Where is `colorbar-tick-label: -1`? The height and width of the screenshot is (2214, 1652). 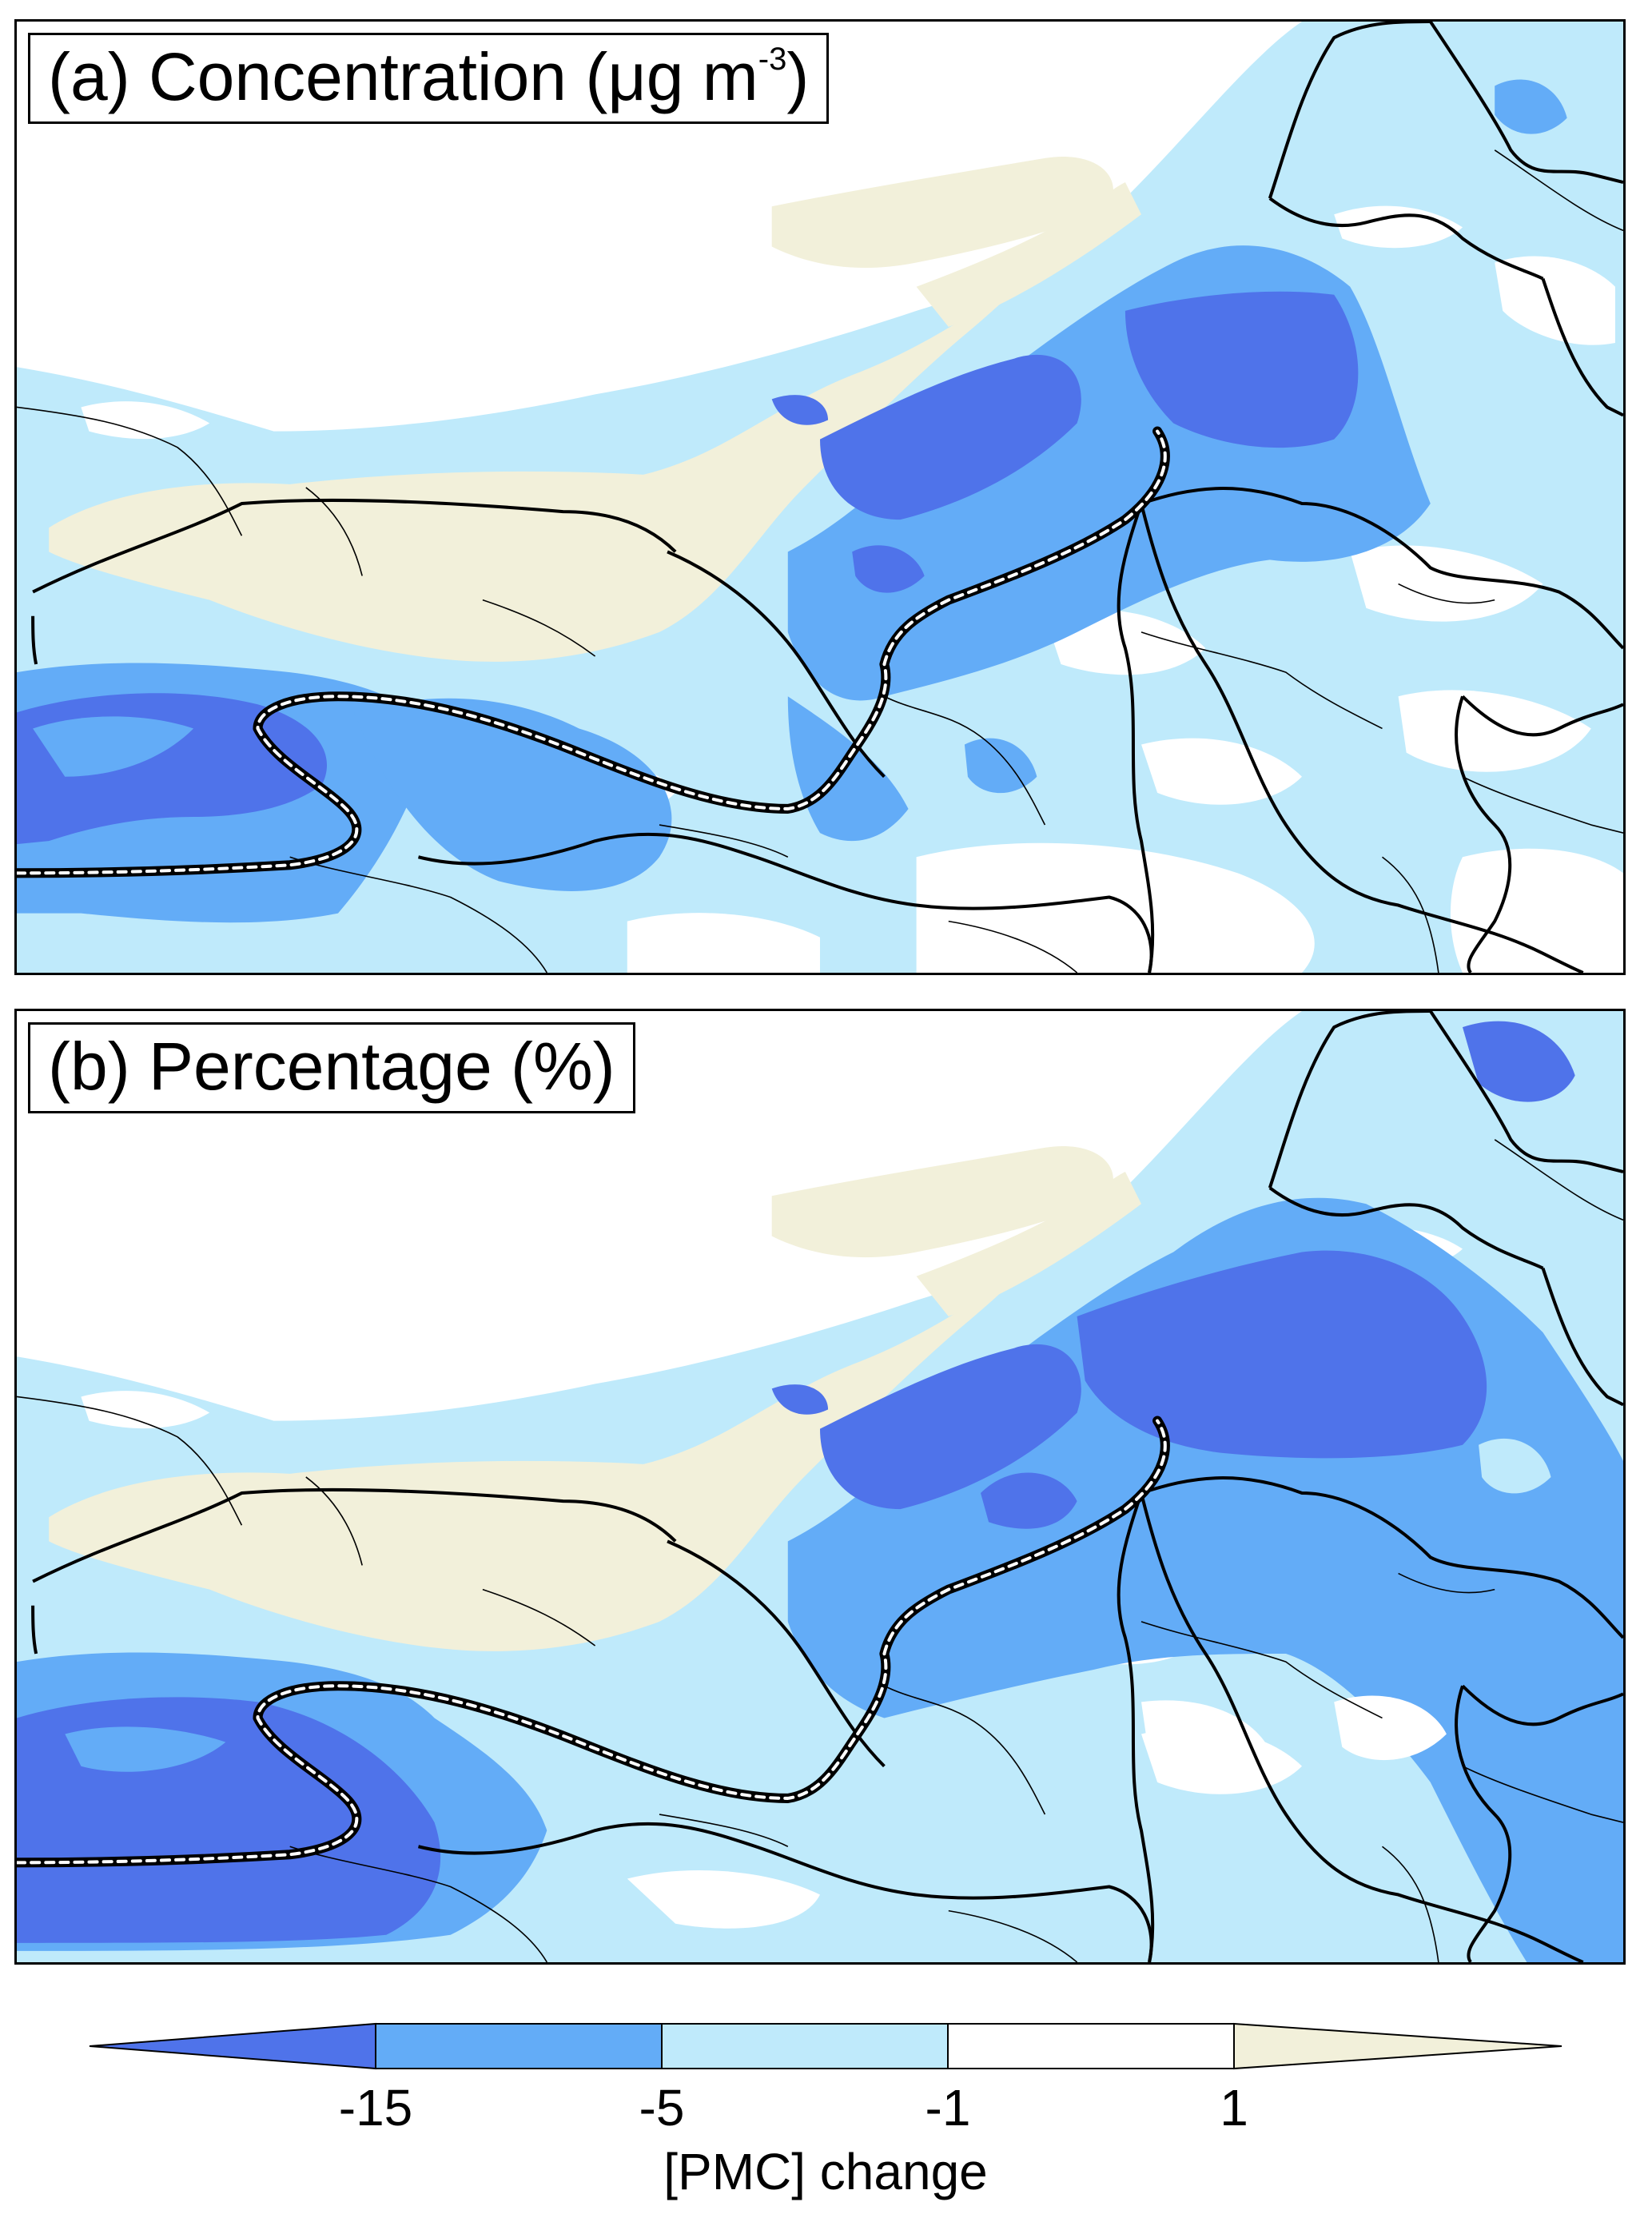 colorbar-tick-label: -1 is located at coordinates (948, 2108).